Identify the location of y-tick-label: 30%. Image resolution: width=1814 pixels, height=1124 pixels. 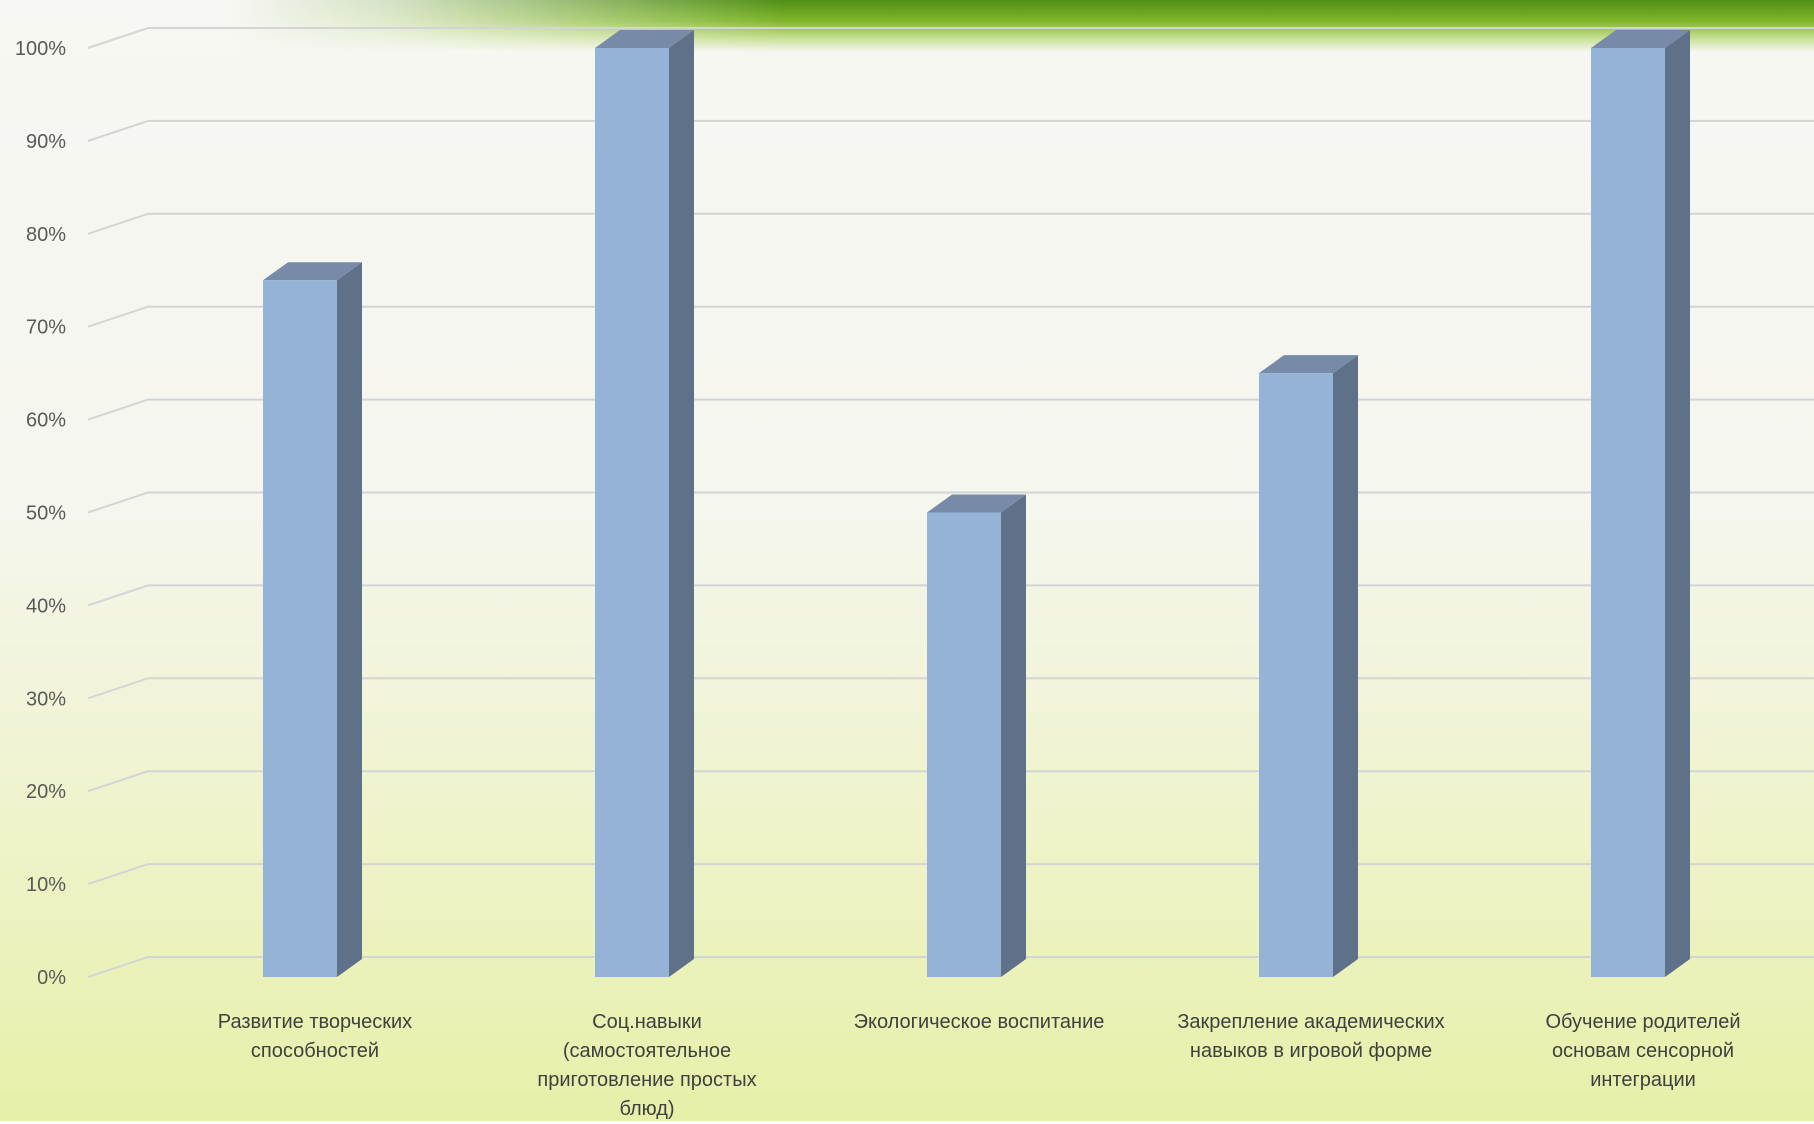
(46, 699).